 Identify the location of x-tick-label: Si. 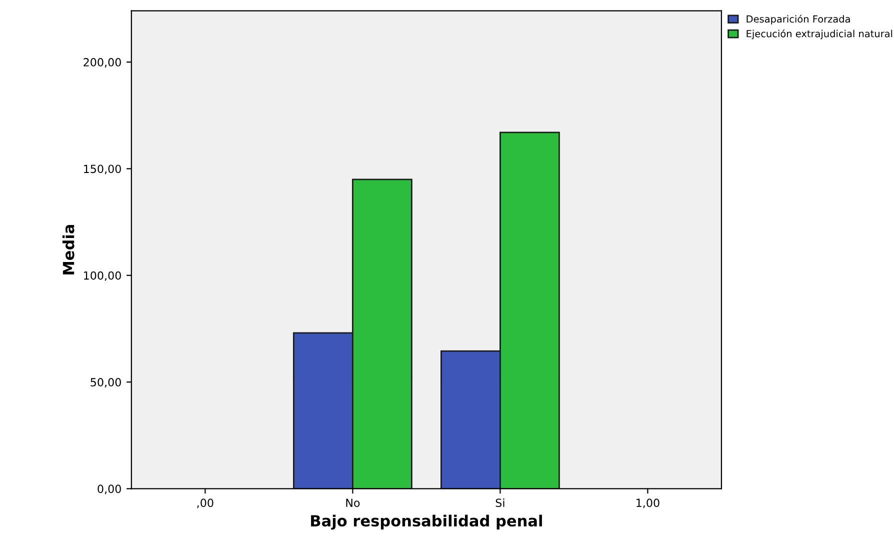
(500, 503).